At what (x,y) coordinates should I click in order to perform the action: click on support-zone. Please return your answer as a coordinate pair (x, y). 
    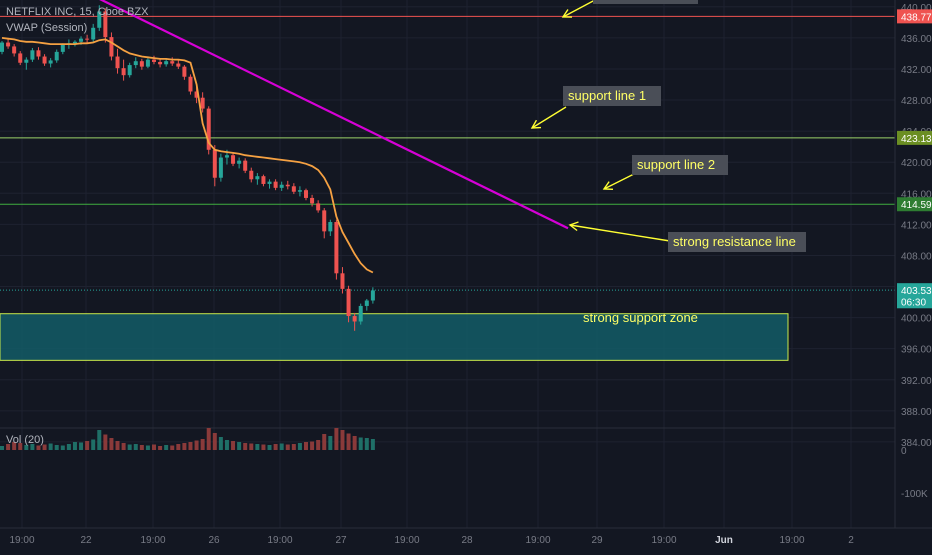
    Looking at the image, I should click on (394, 337).